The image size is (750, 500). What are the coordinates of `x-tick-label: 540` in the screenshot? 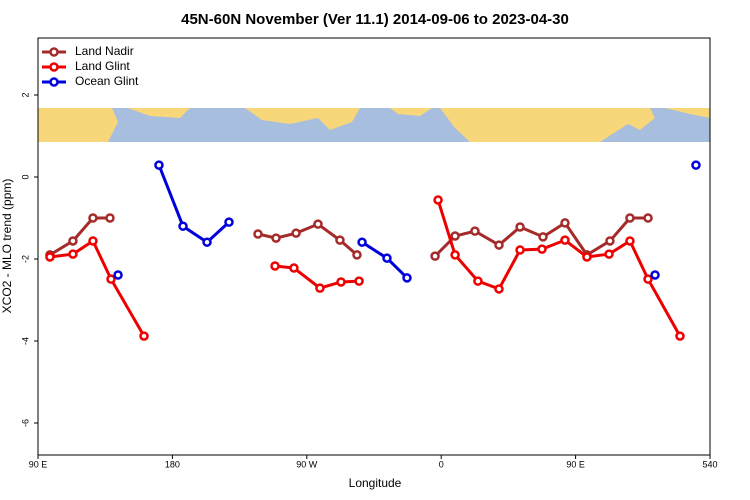 It's located at (709, 464).